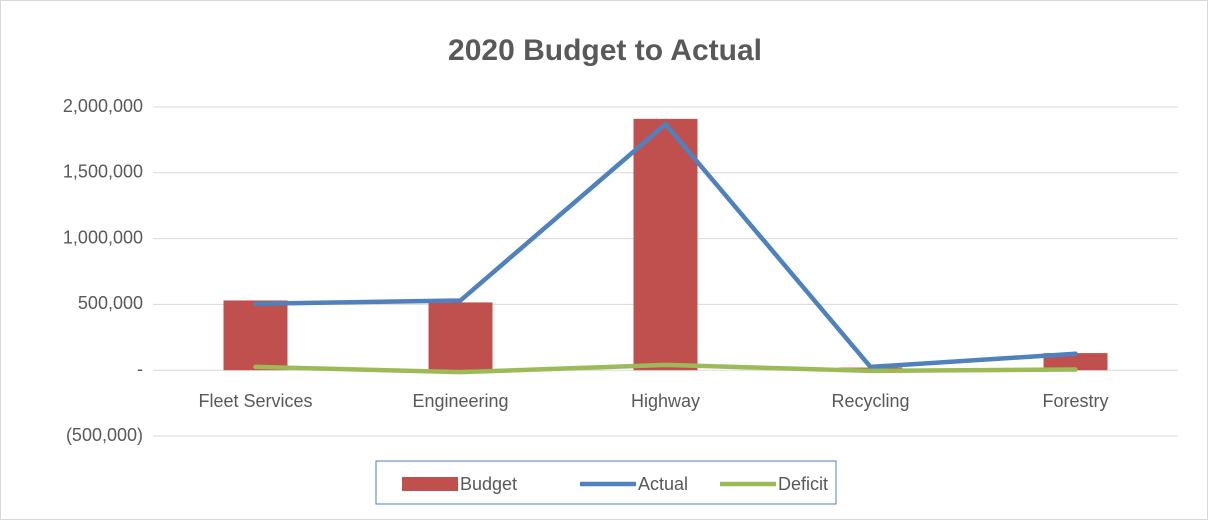 This screenshot has width=1209, height=526. What do you see at coordinates (255, 401) in the screenshot?
I see `x-tick-label: Fleet Services` at bounding box center [255, 401].